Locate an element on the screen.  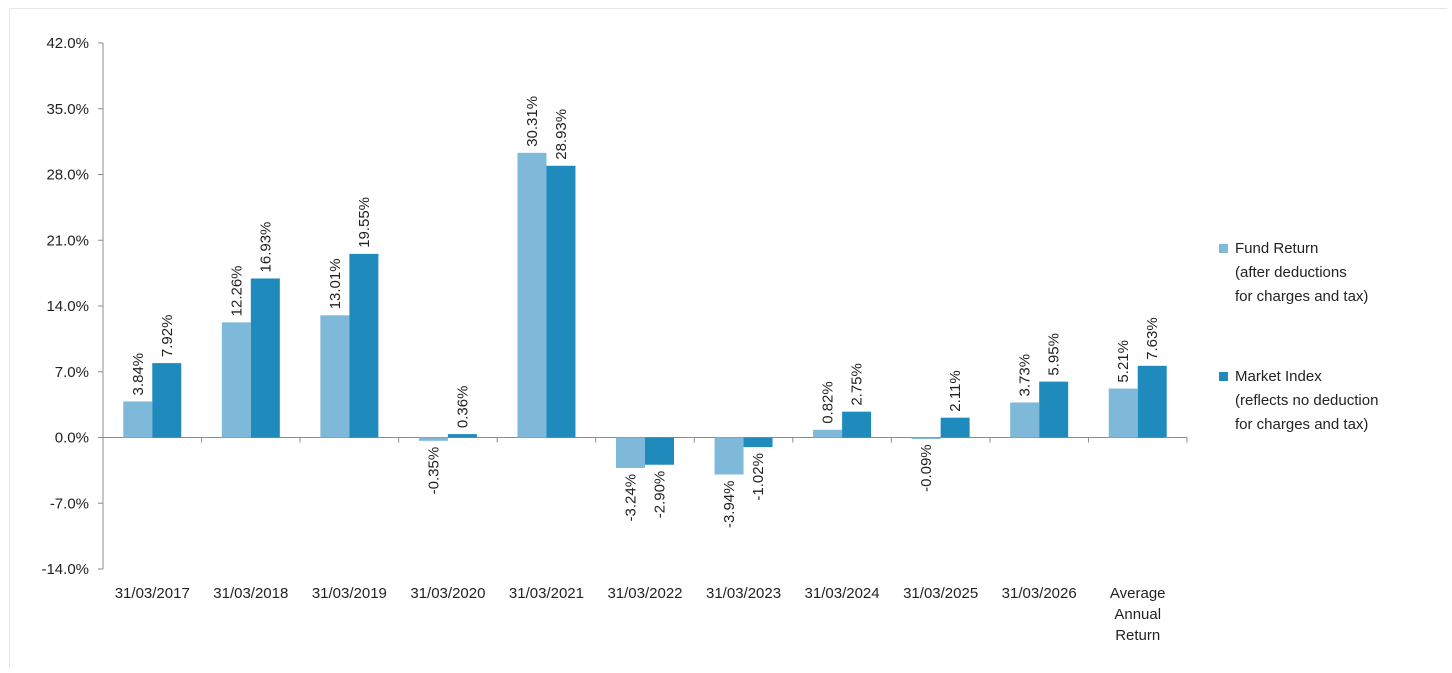
y-tick-label: -7.0% is located at coordinates (69, 503).